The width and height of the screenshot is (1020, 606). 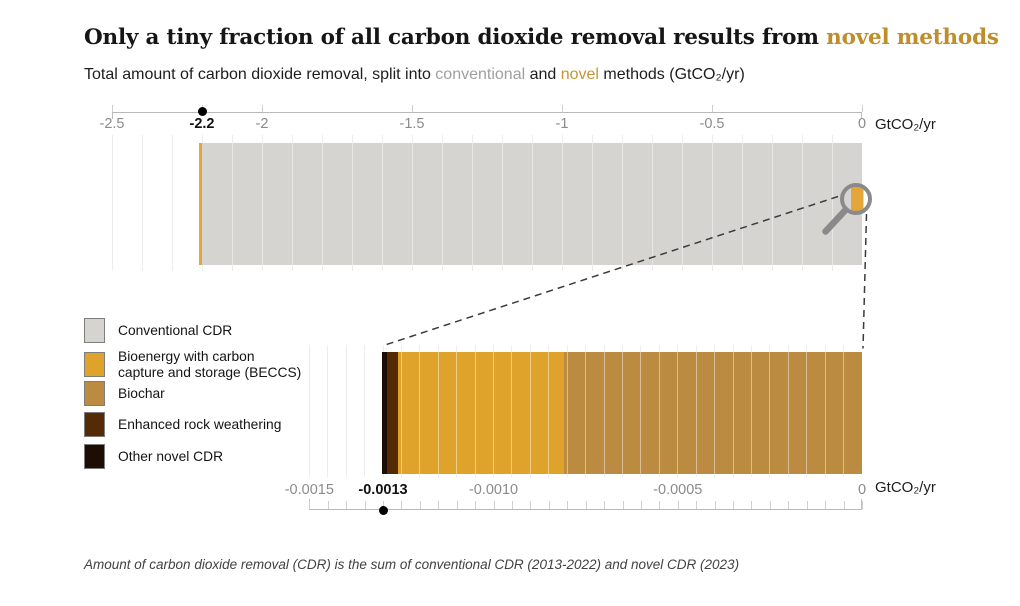 What do you see at coordinates (862, 490) in the screenshot?
I see `axis-tick-label: 0` at bounding box center [862, 490].